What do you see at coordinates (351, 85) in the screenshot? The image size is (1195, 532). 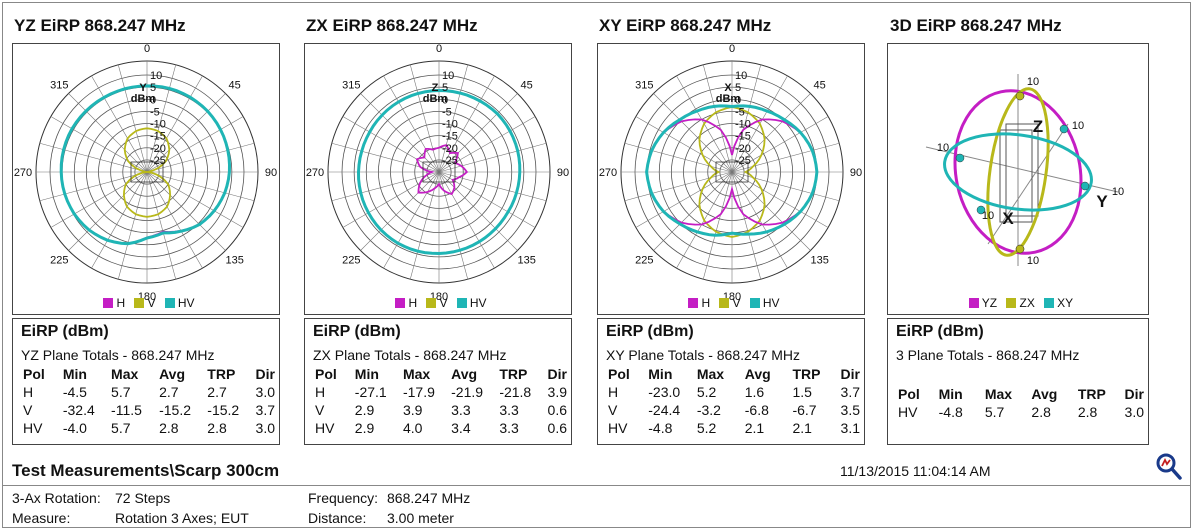 I see `angle-tick-label: 315` at bounding box center [351, 85].